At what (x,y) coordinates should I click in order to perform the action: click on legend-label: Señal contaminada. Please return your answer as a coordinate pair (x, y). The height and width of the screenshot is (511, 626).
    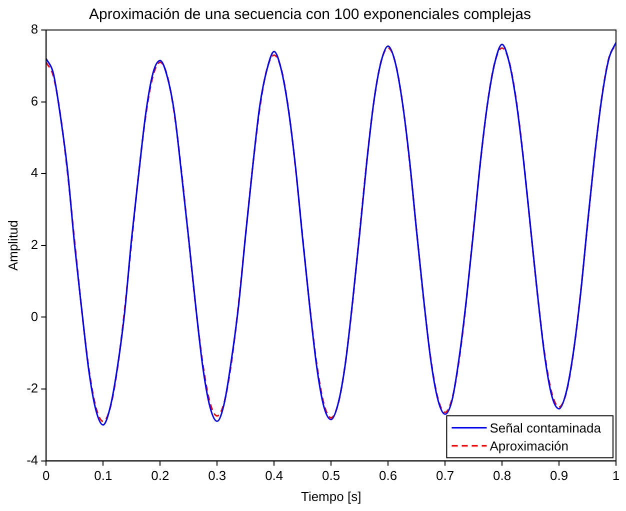
    Looking at the image, I should click on (546, 428).